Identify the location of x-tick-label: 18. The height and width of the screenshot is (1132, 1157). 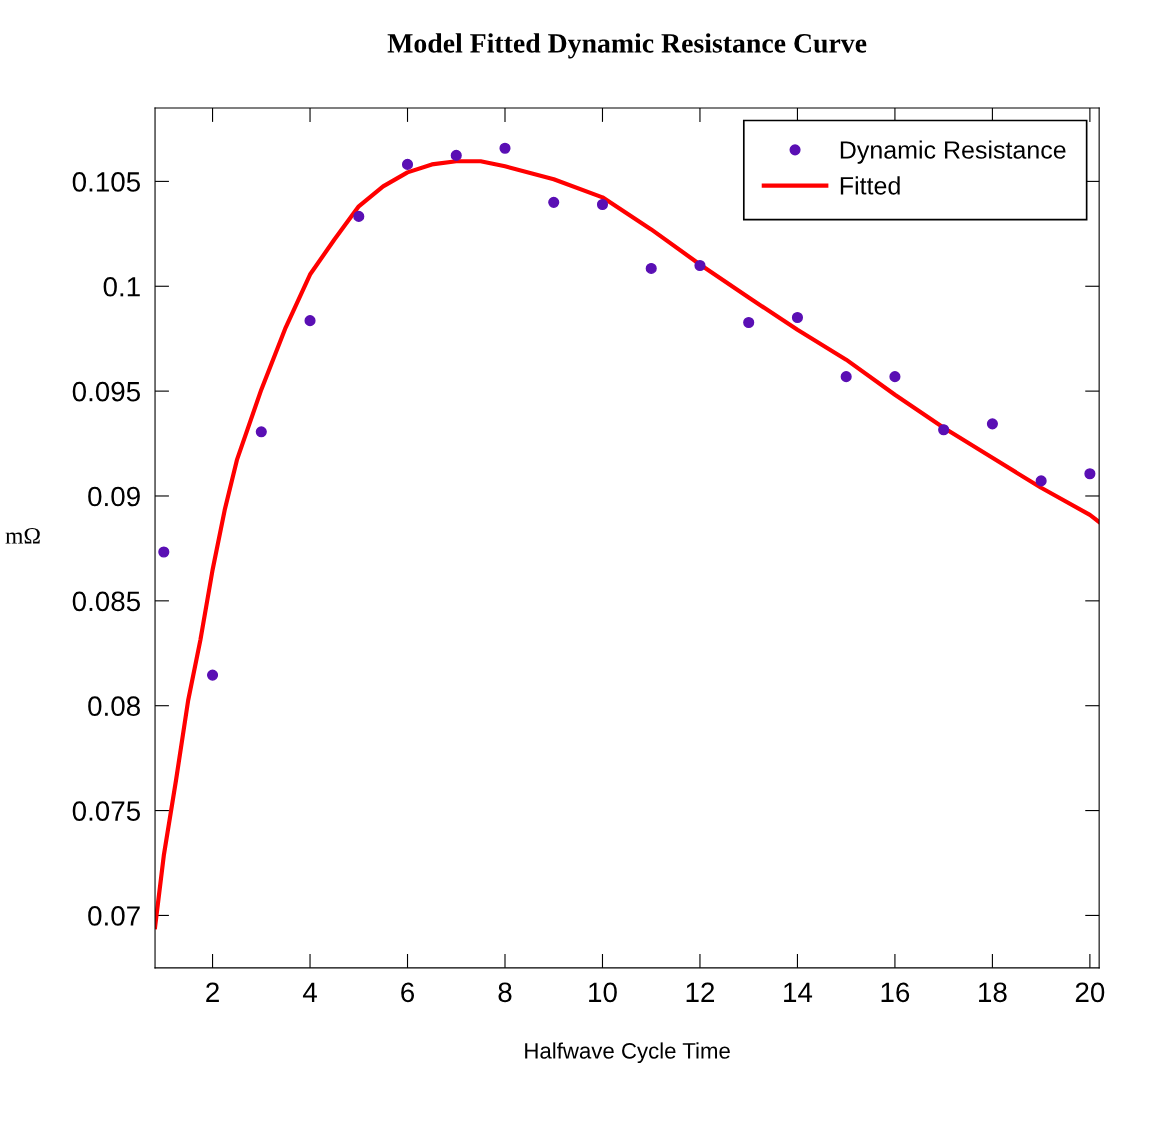
(993, 992).